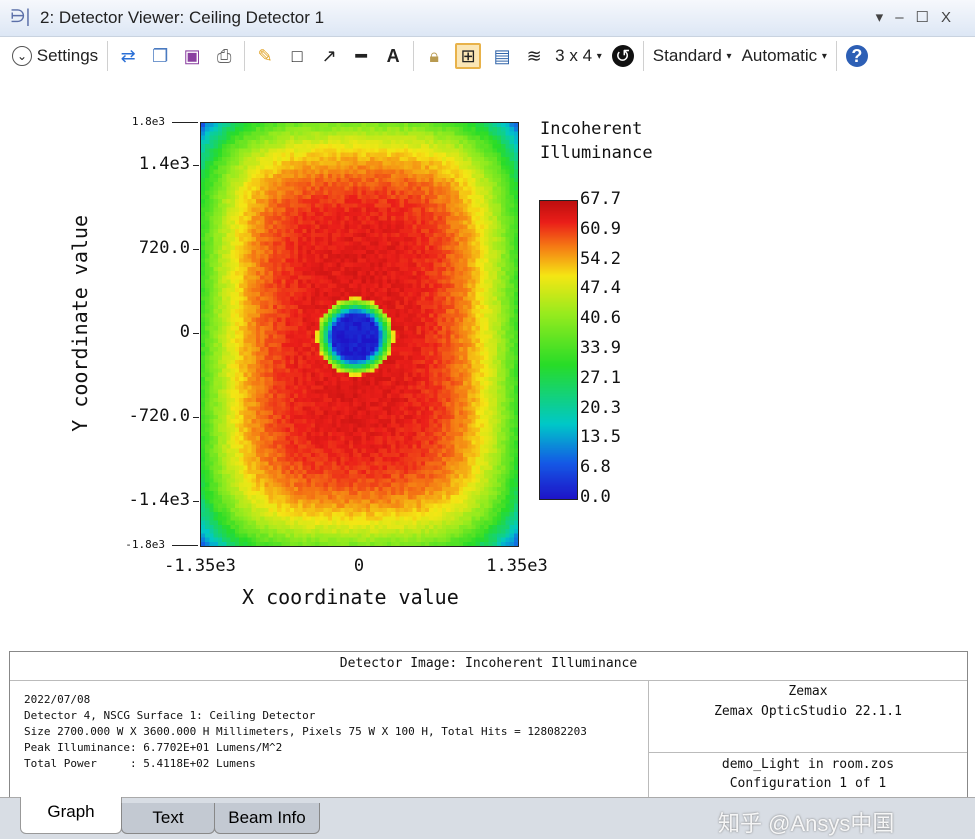  I want to click on print-icon: ⎙, so click(224, 56).